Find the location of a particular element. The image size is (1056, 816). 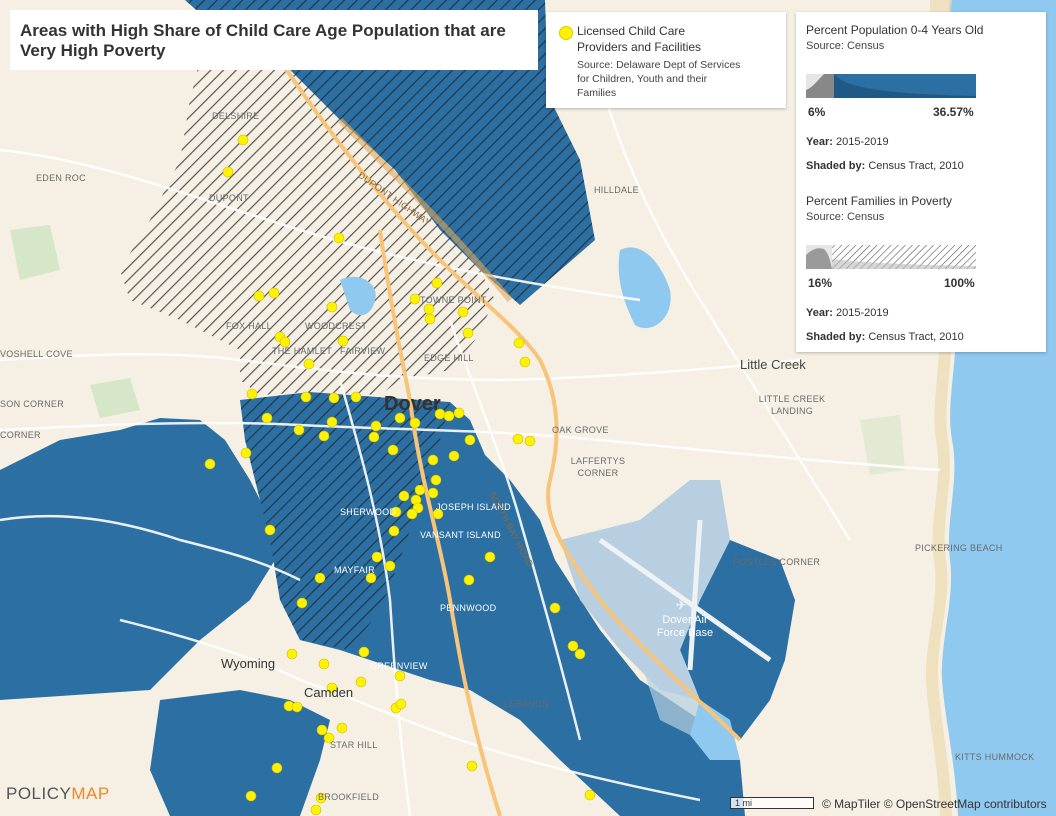

scale-bar: 1 mi is located at coordinates (772, 803).